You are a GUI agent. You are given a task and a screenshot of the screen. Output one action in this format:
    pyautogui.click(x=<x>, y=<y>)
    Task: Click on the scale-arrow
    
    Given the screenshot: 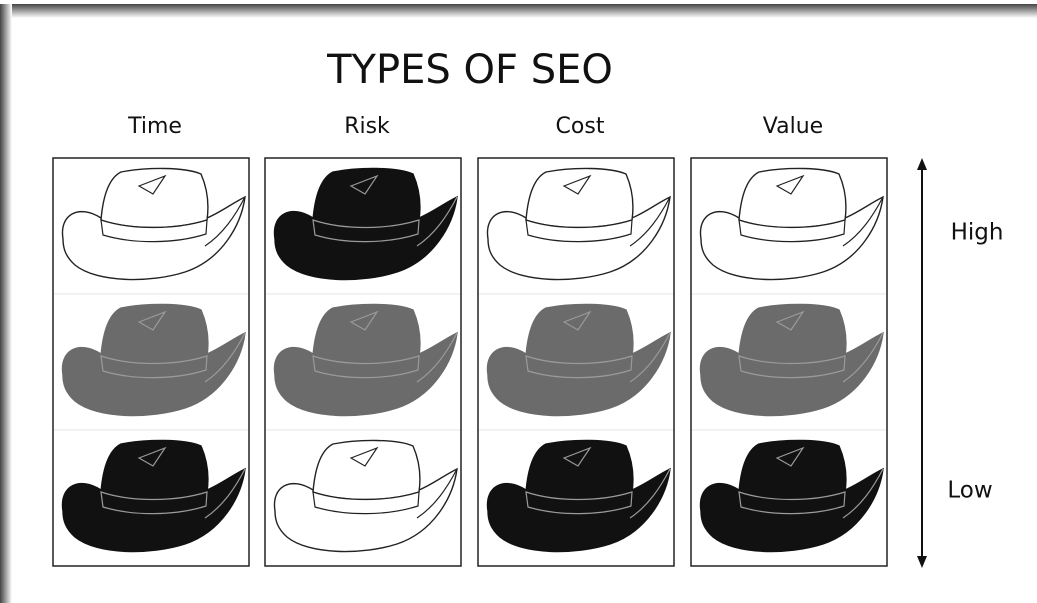 What is the action you would take?
    pyautogui.click(x=922, y=363)
    